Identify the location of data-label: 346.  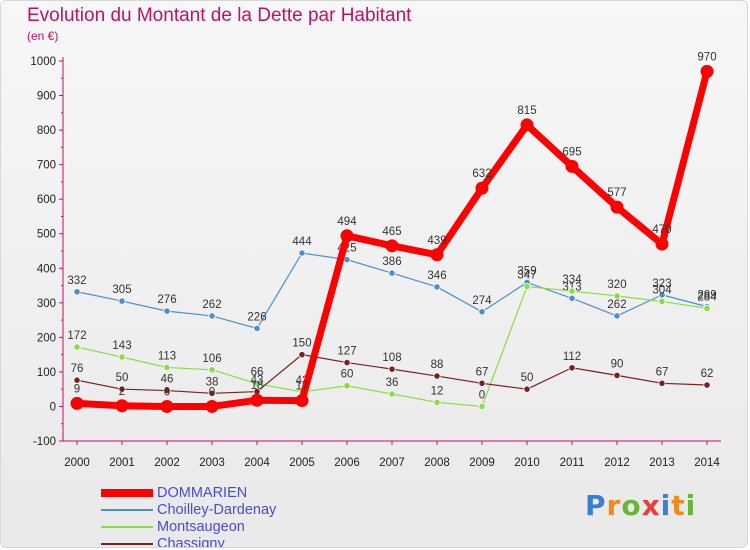
(436, 276).